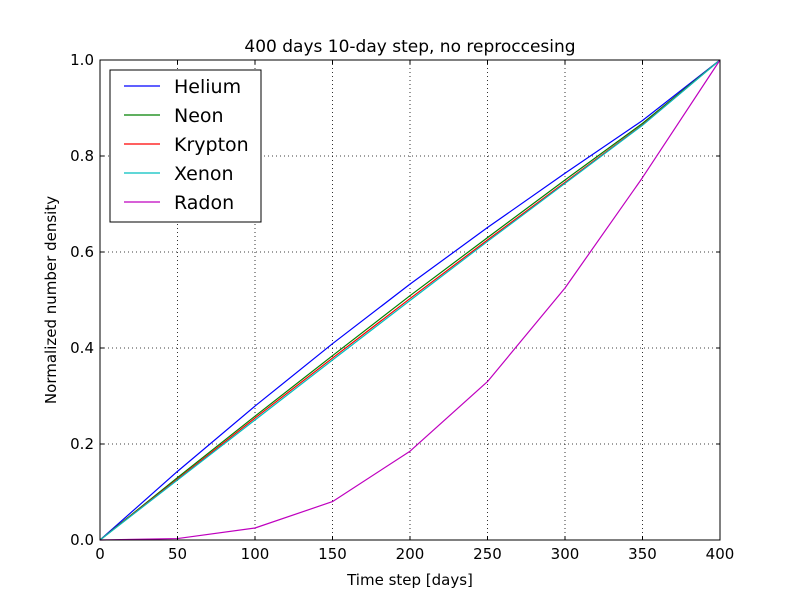 The width and height of the screenshot is (800, 600). What do you see at coordinates (177, 554) in the screenshot?
I see `x-tick-label: 50` at bounding box center [177, 554].